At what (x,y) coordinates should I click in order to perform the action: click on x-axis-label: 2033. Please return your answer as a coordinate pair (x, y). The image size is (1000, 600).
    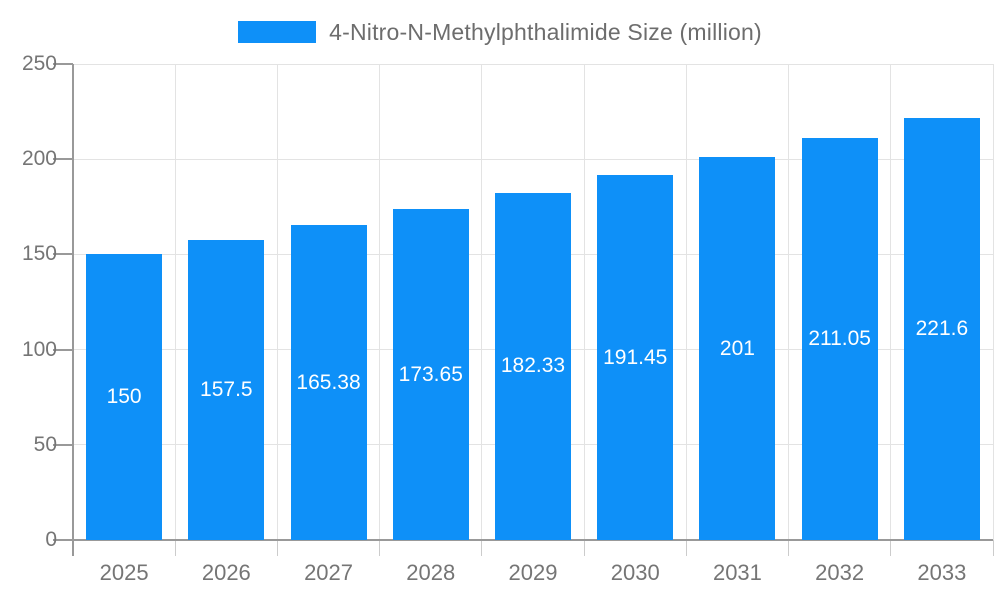
    Looking at the image, I should click on (942, 572).